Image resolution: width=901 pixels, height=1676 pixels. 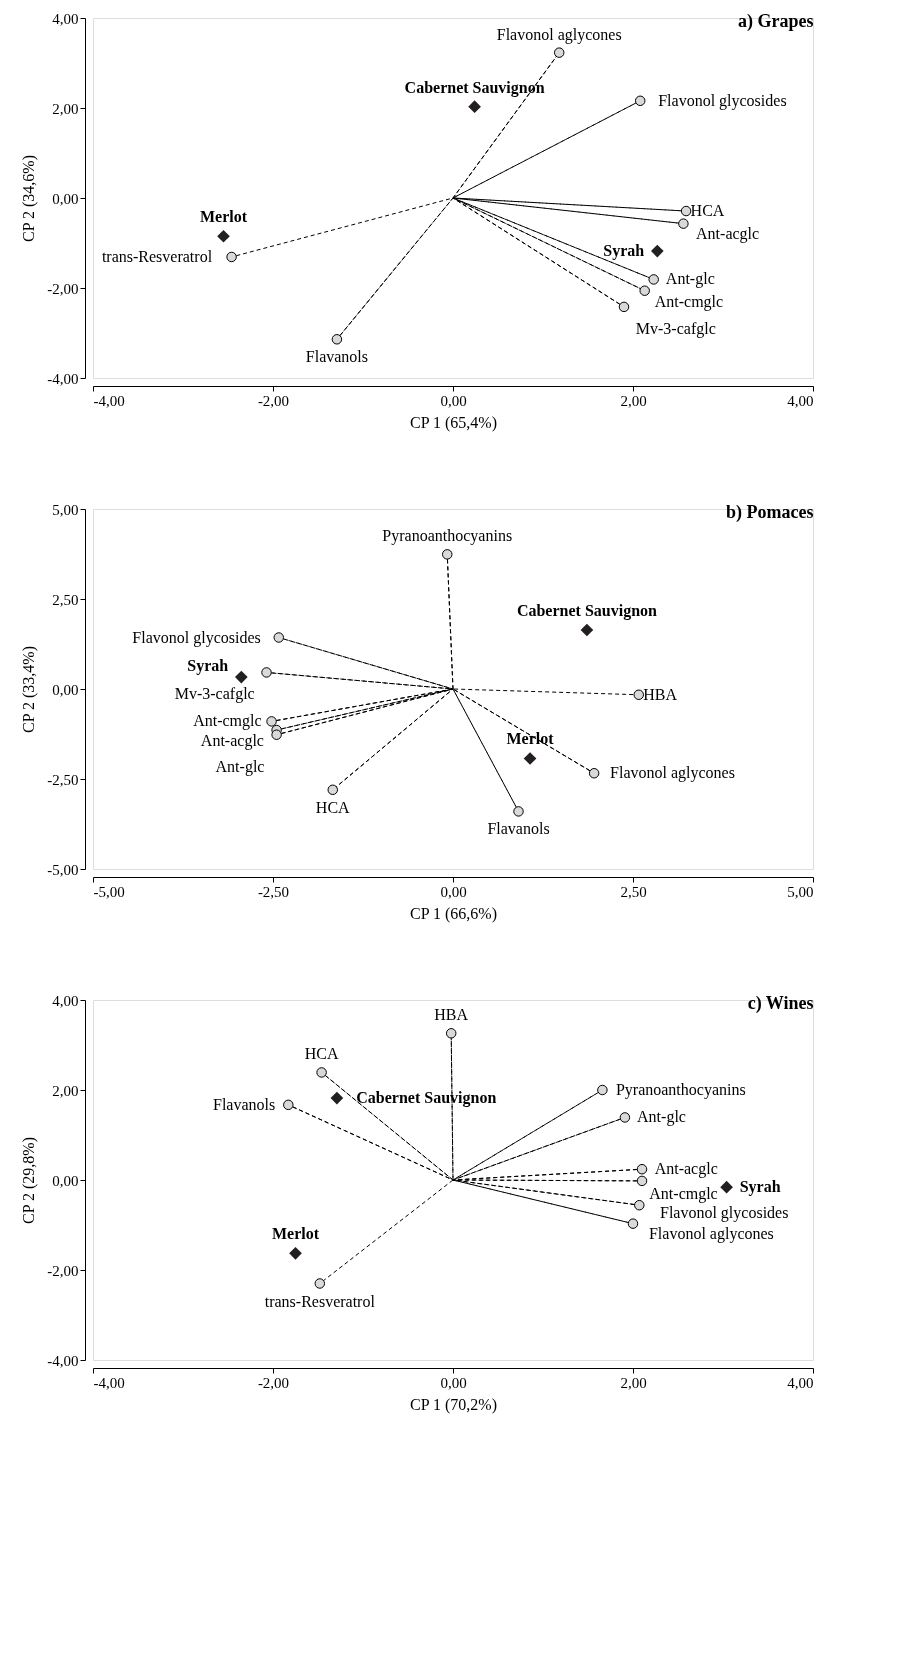 What do you see at coordinates (780, 1003) in the screenshot?
I see `chart-title: c) Wines` at bounding box center [780, 1003].